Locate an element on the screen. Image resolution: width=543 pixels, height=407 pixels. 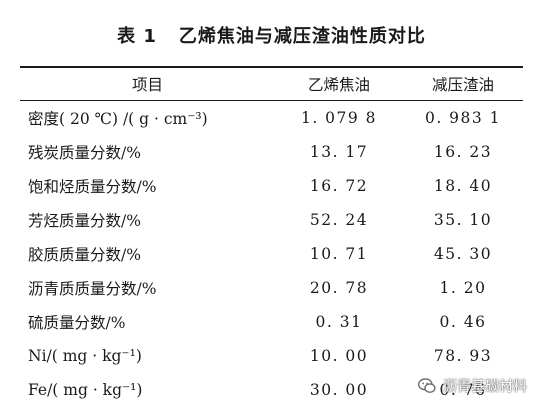
ethylene-tar-value: 0. 31 is located at coordinates (339, 322).